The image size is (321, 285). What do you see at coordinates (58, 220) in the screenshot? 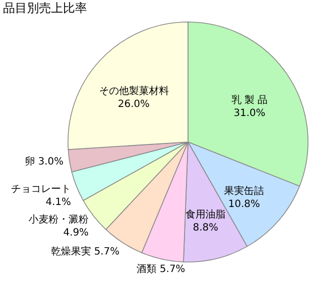
I see `slice-label: 小麦粉・澱粉` at bounding box center [58, 220].